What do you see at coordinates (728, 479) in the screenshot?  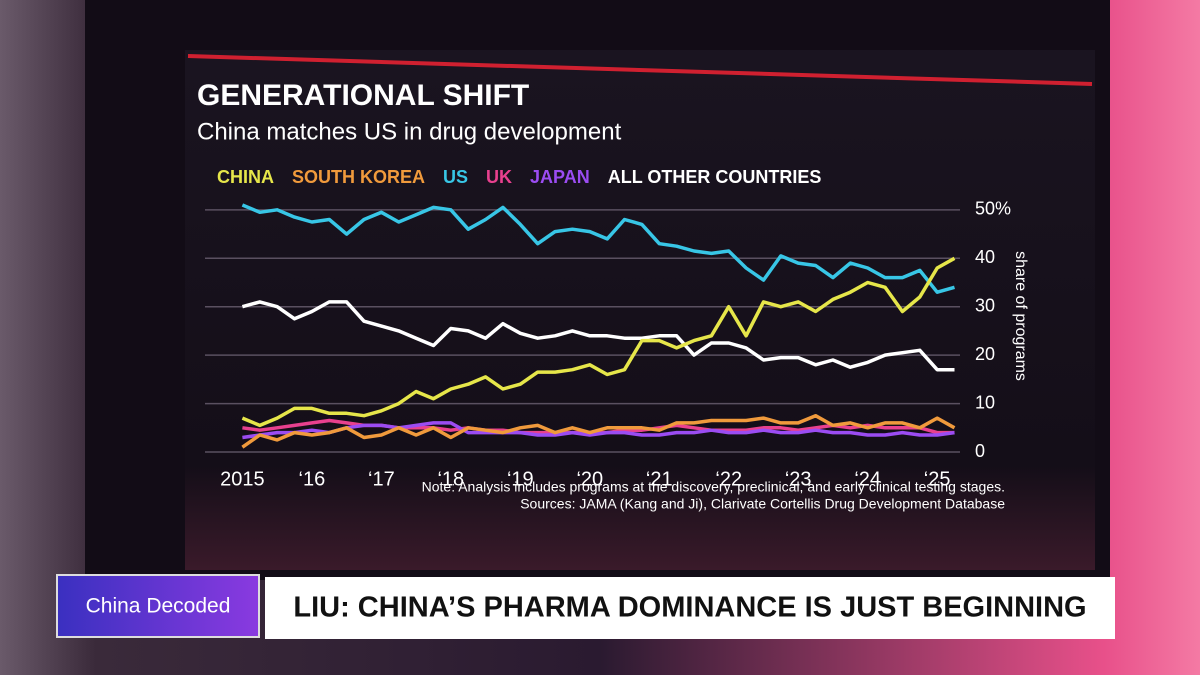 I see `x-tick-label: ‘22` at bounding box center [728, 479].